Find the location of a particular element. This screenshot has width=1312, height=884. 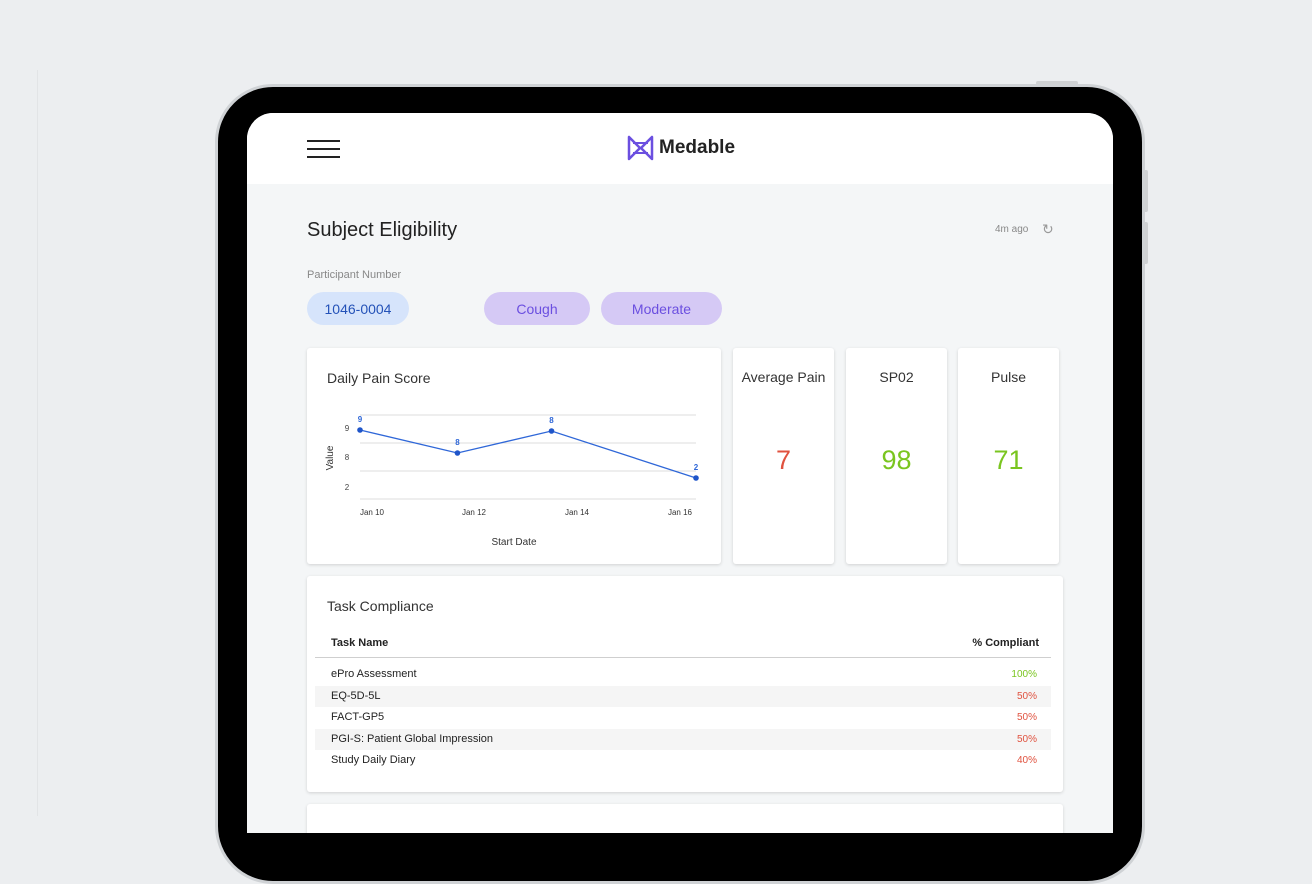

participant-number-badge: 1046-0004 is located at coordinates (358, 308).